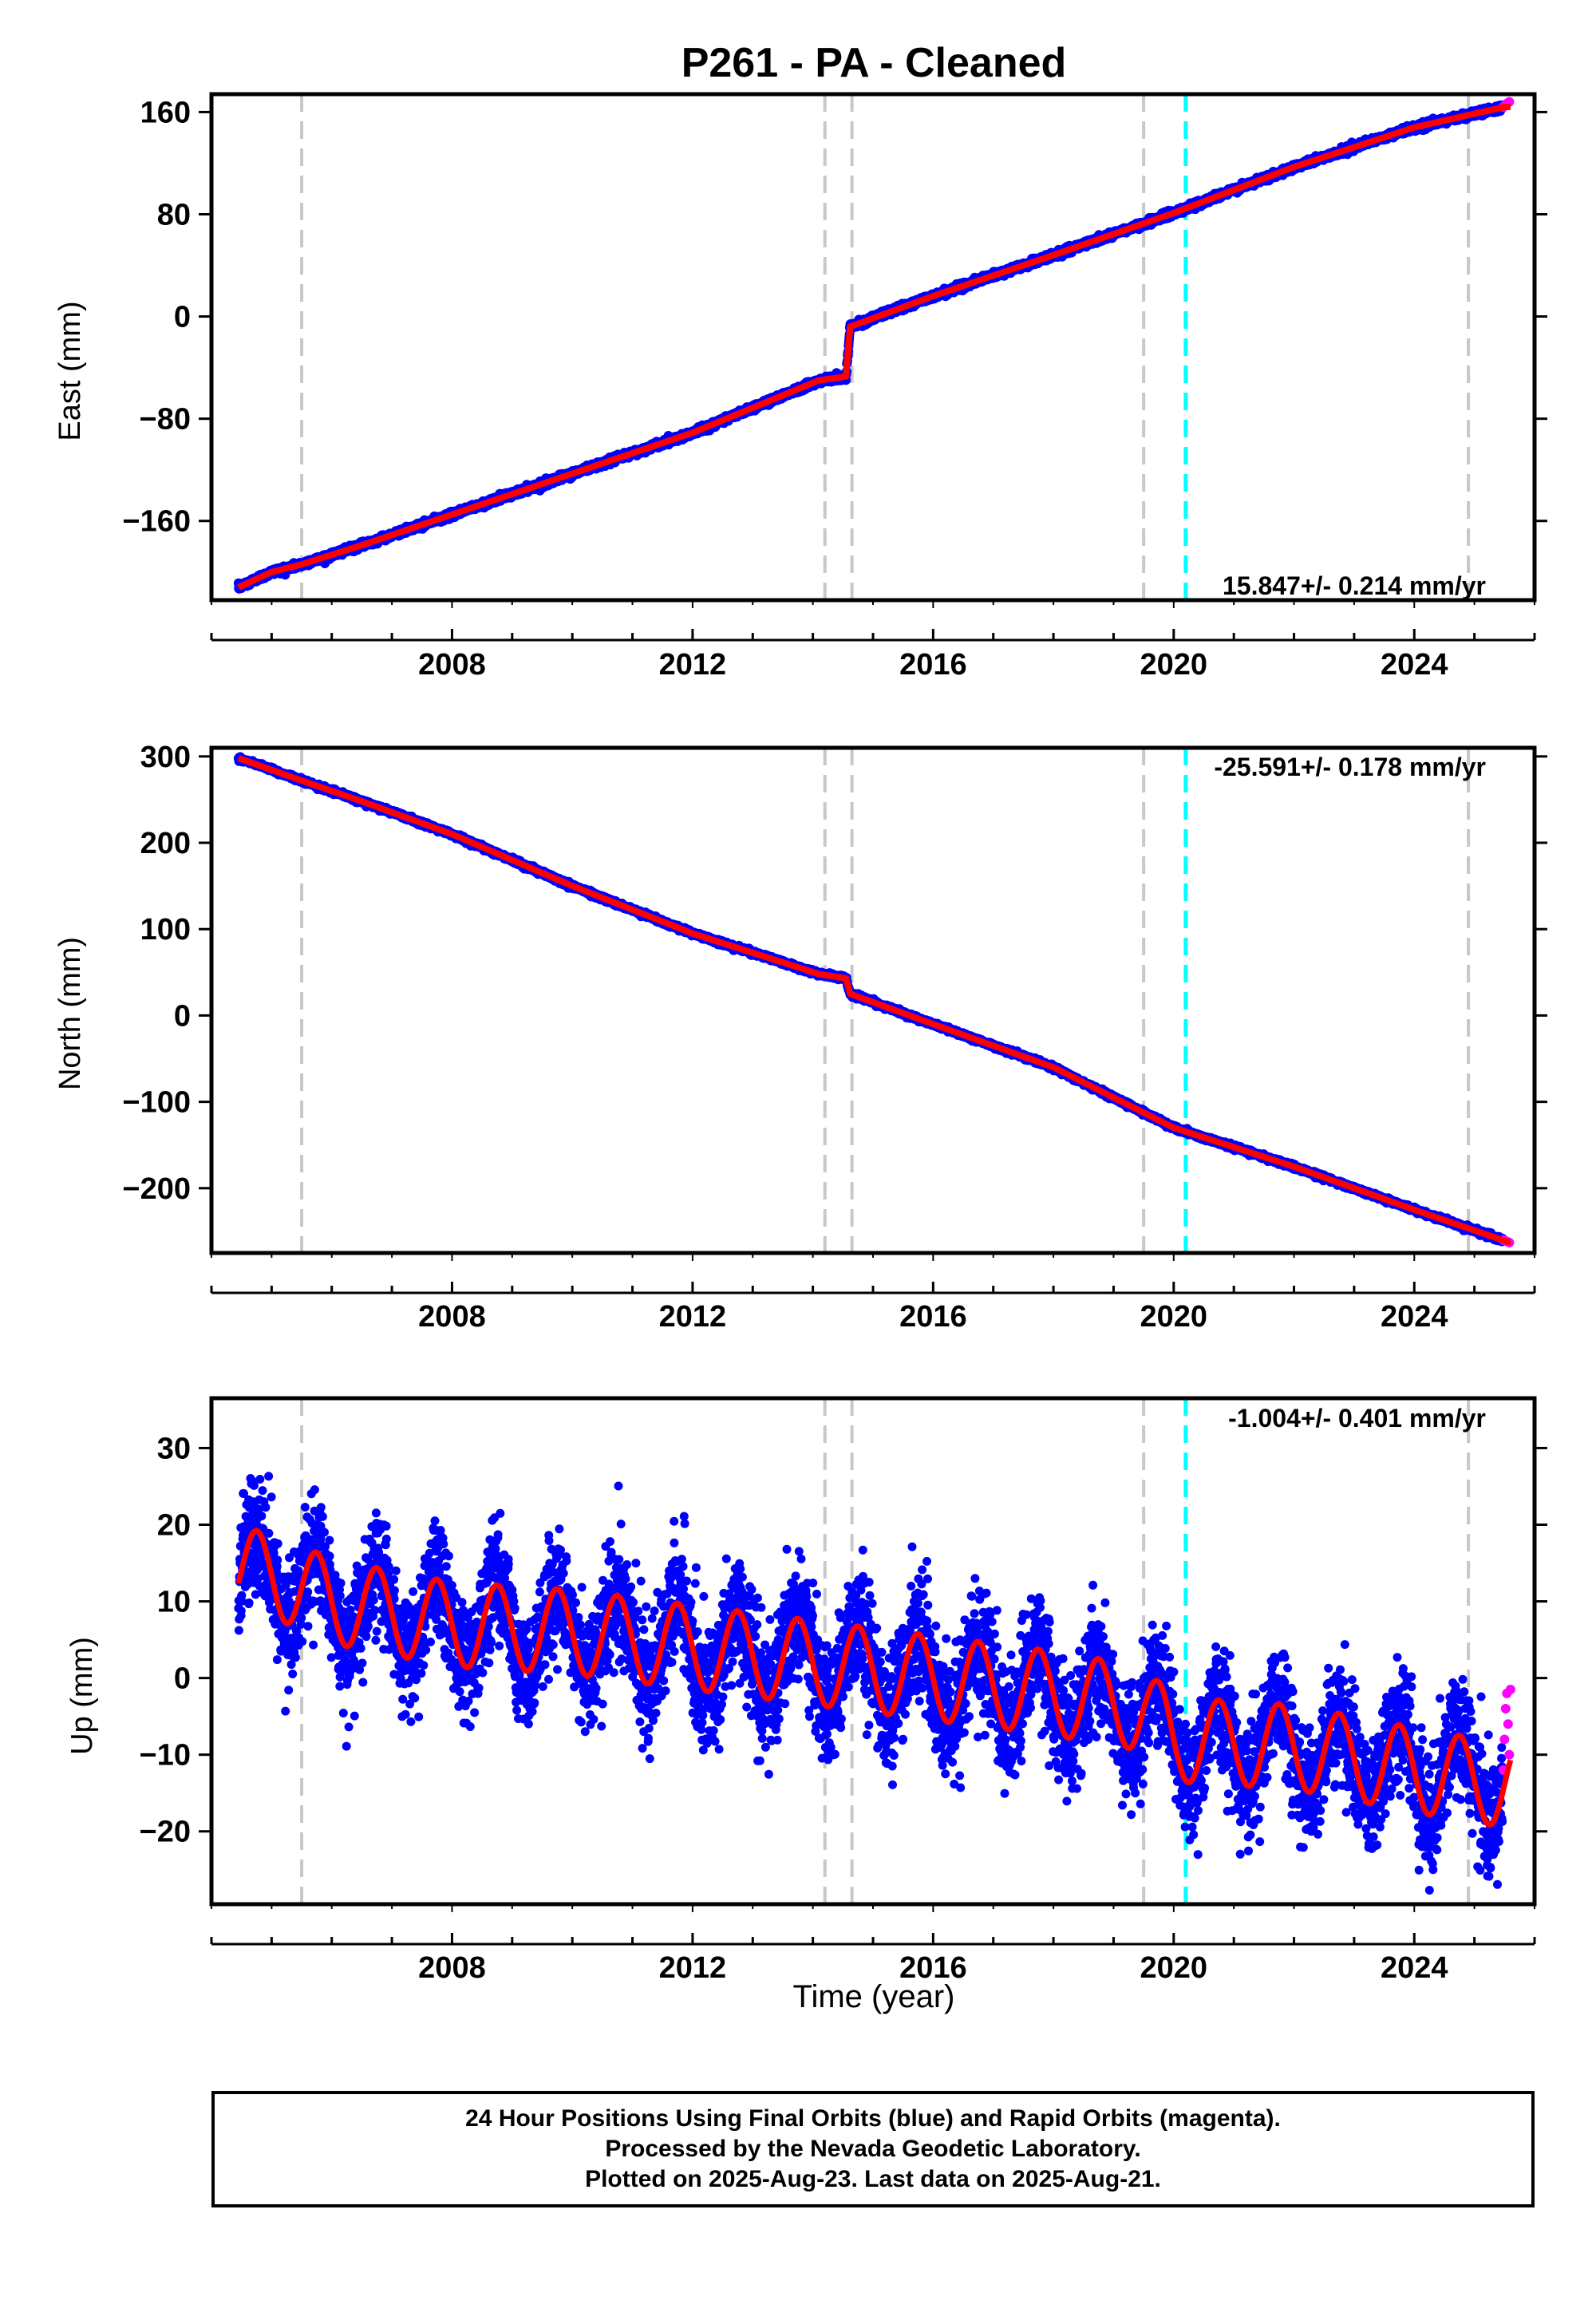 Image resolution: width=1596 pixels, height=2316 pixels. I want to click on figure-title: P261 - PA - Cleaned, so click(874, 63).